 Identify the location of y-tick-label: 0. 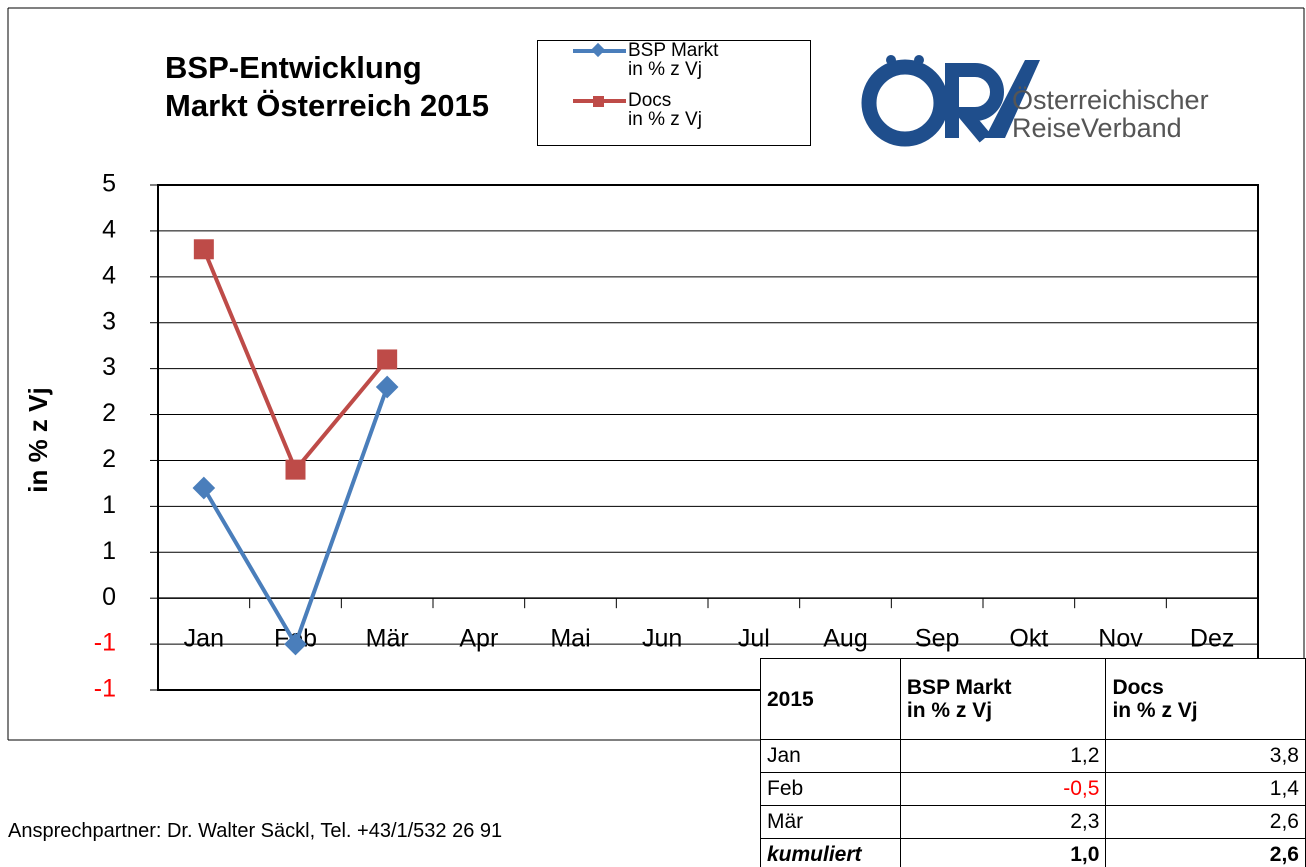
(109, 597).